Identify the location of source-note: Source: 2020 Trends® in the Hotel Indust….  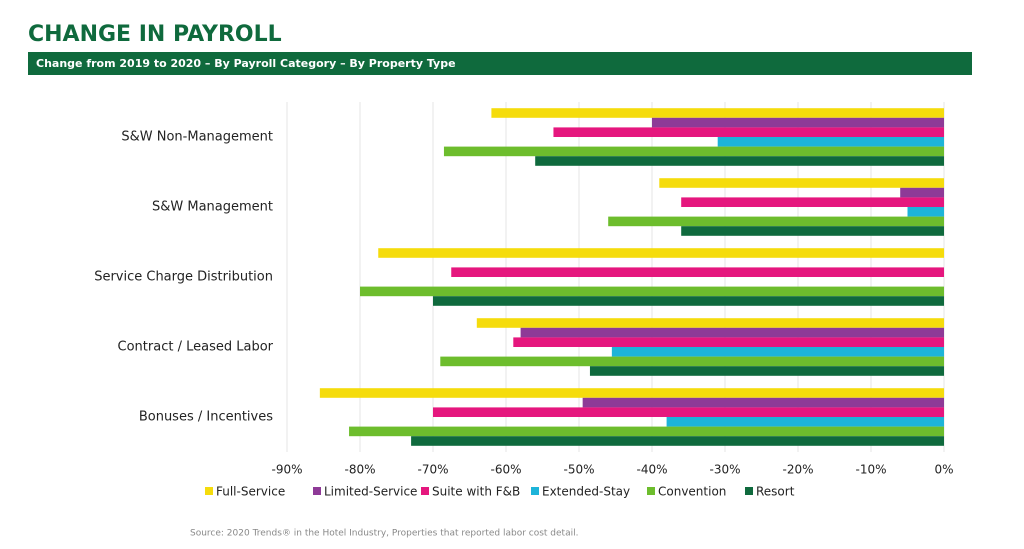
(384, 534).